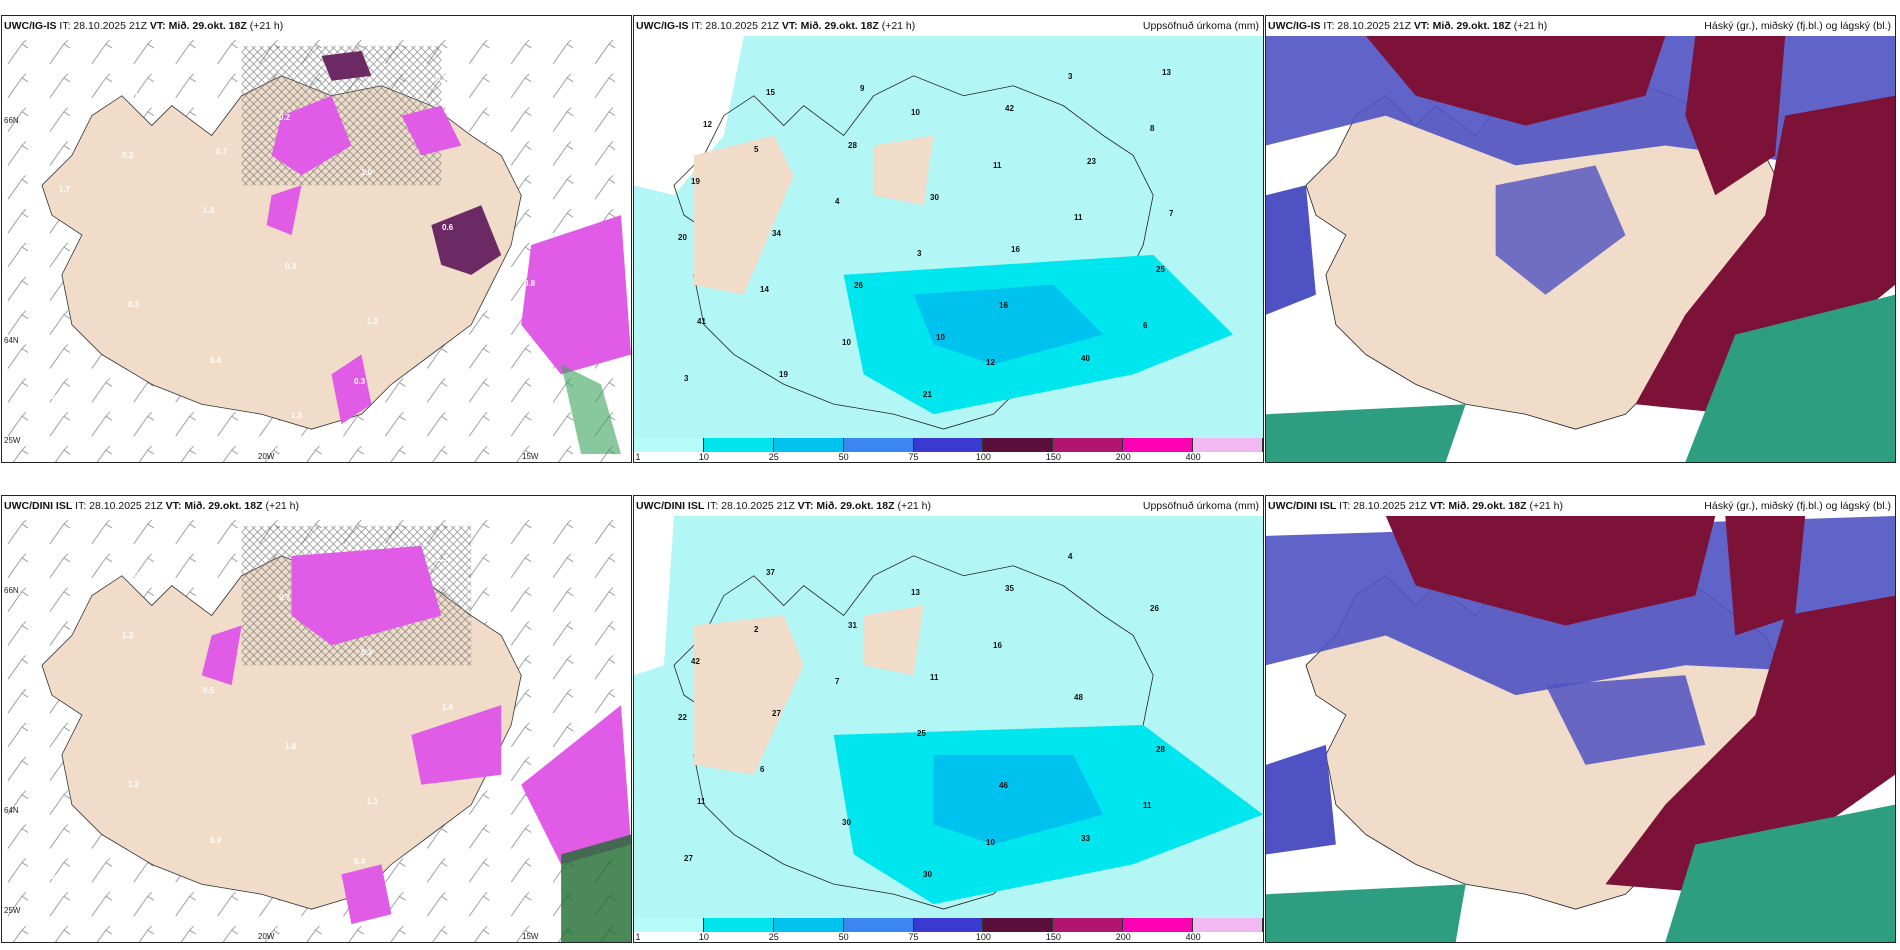 The height and width of the screenshot is (950, 1900). What do you see at coordinates (1009, 588) in the screenshot?
I see `map-value-label: 35` at bounding box center [1009, 588].